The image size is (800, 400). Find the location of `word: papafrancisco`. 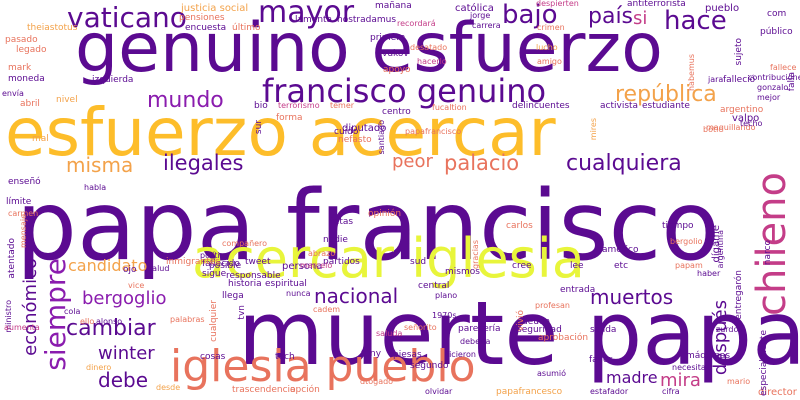

word: papafrancisco is located at coordinates (433, 131).